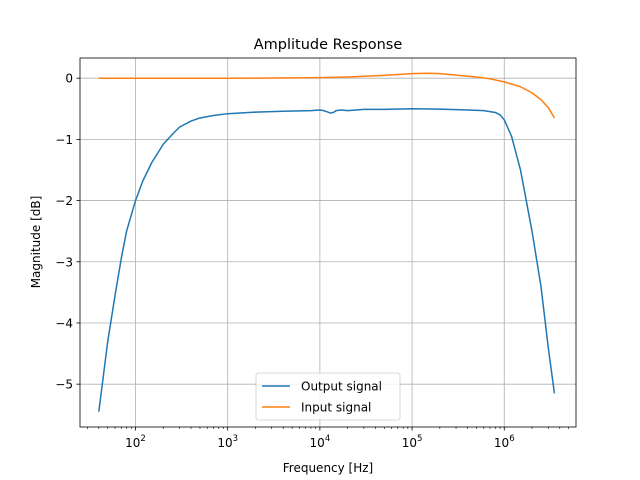 The width and height of the screenshot is (640, 480). I want to click on x-tick-label: 10³, so click(227, 442).